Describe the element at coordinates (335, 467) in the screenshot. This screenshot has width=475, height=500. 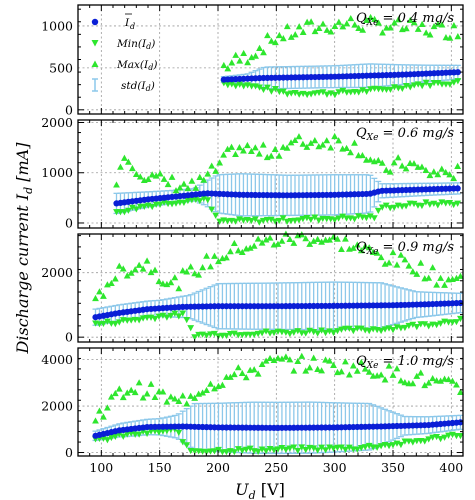
I see `x-tick-label: 300` at that location.